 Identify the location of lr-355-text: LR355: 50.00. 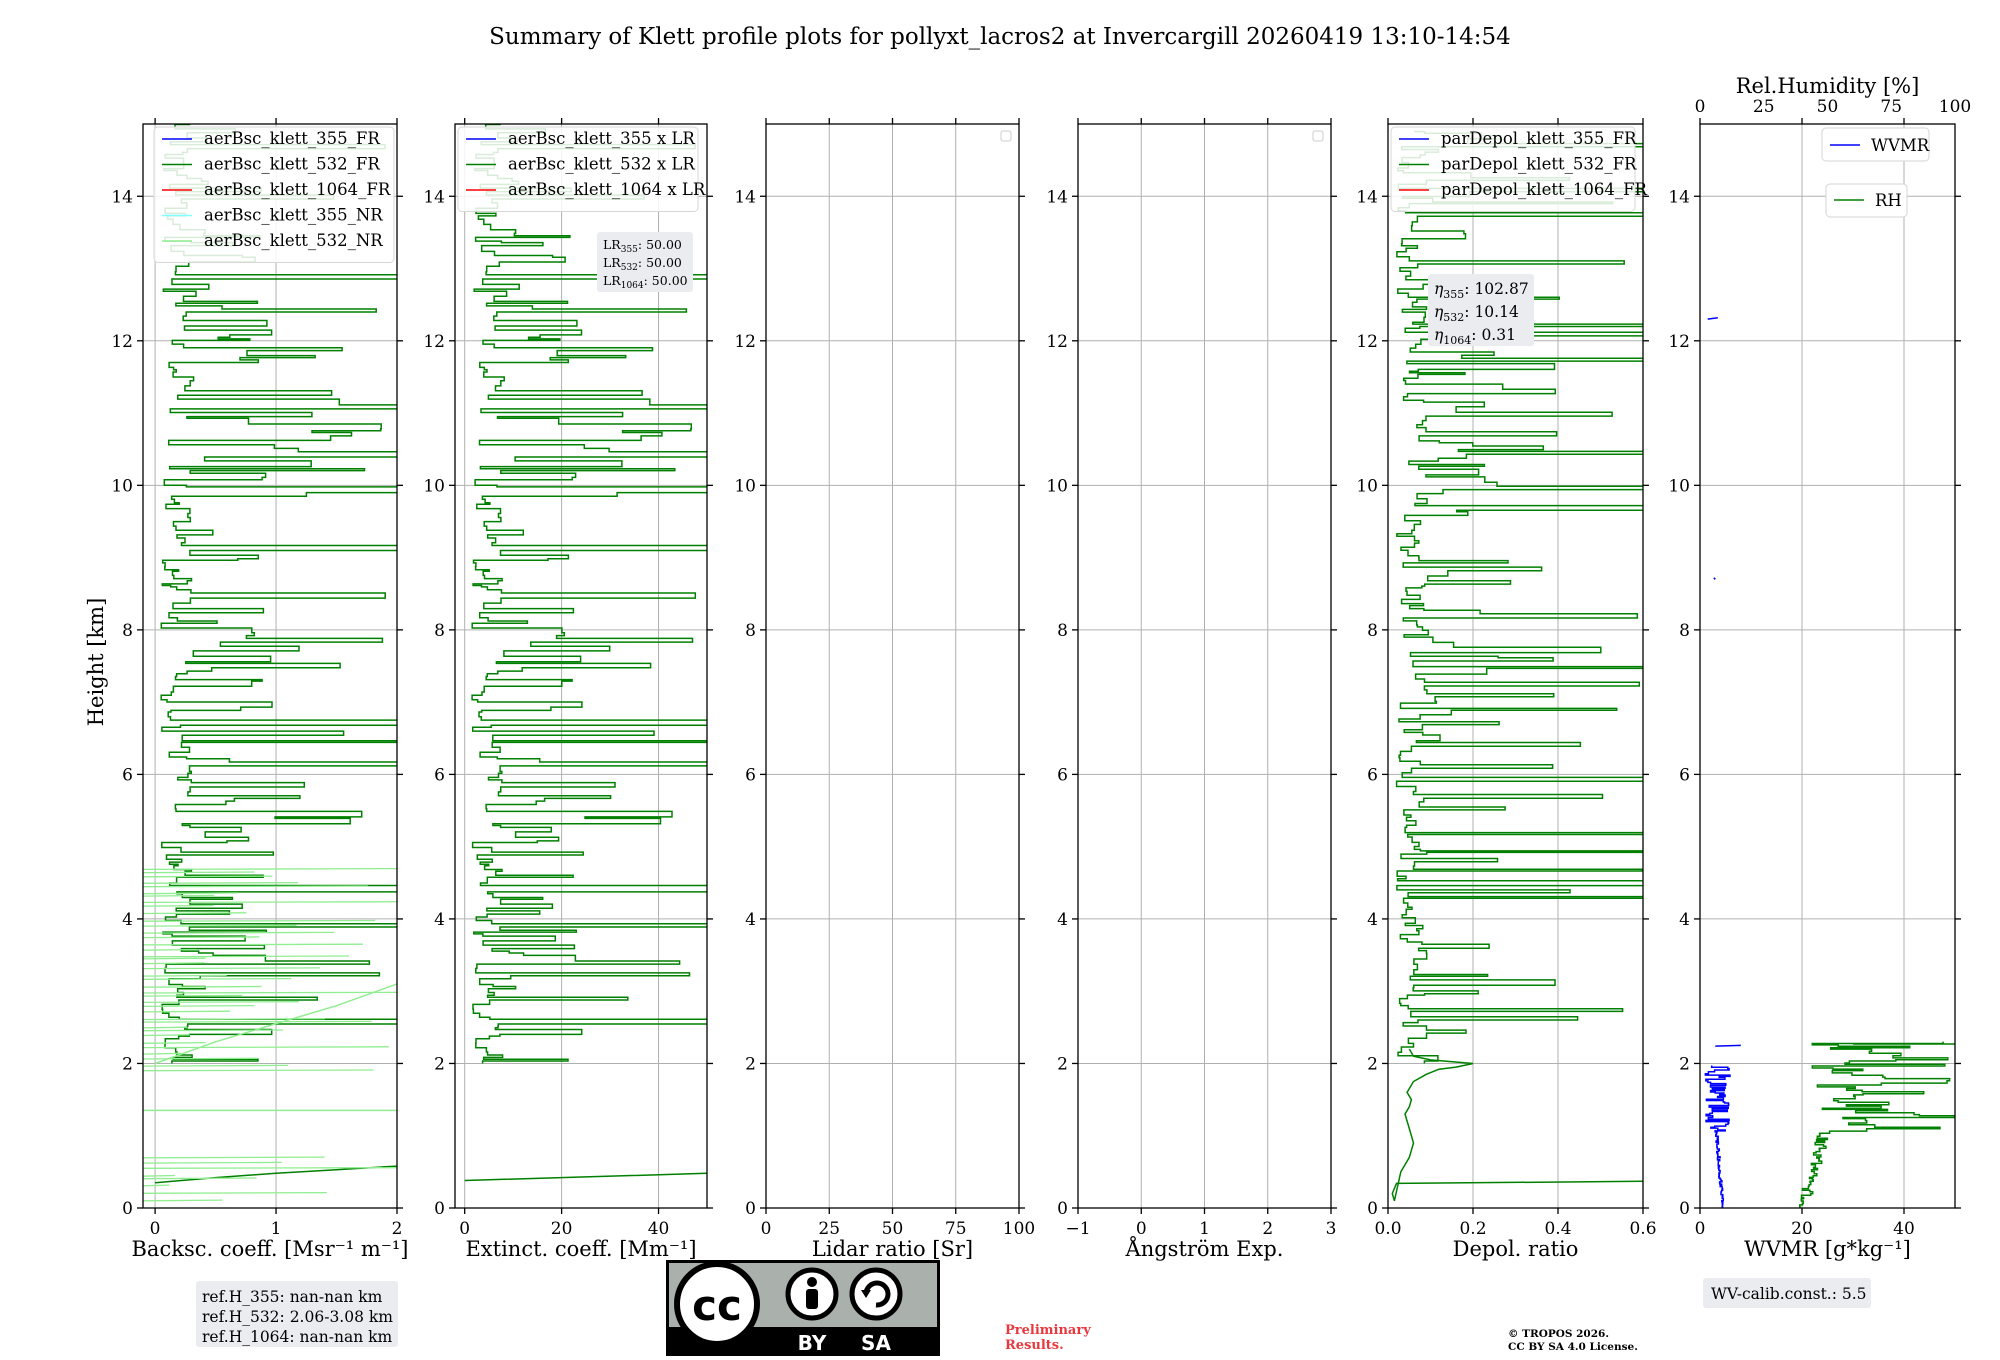
(642, 246).